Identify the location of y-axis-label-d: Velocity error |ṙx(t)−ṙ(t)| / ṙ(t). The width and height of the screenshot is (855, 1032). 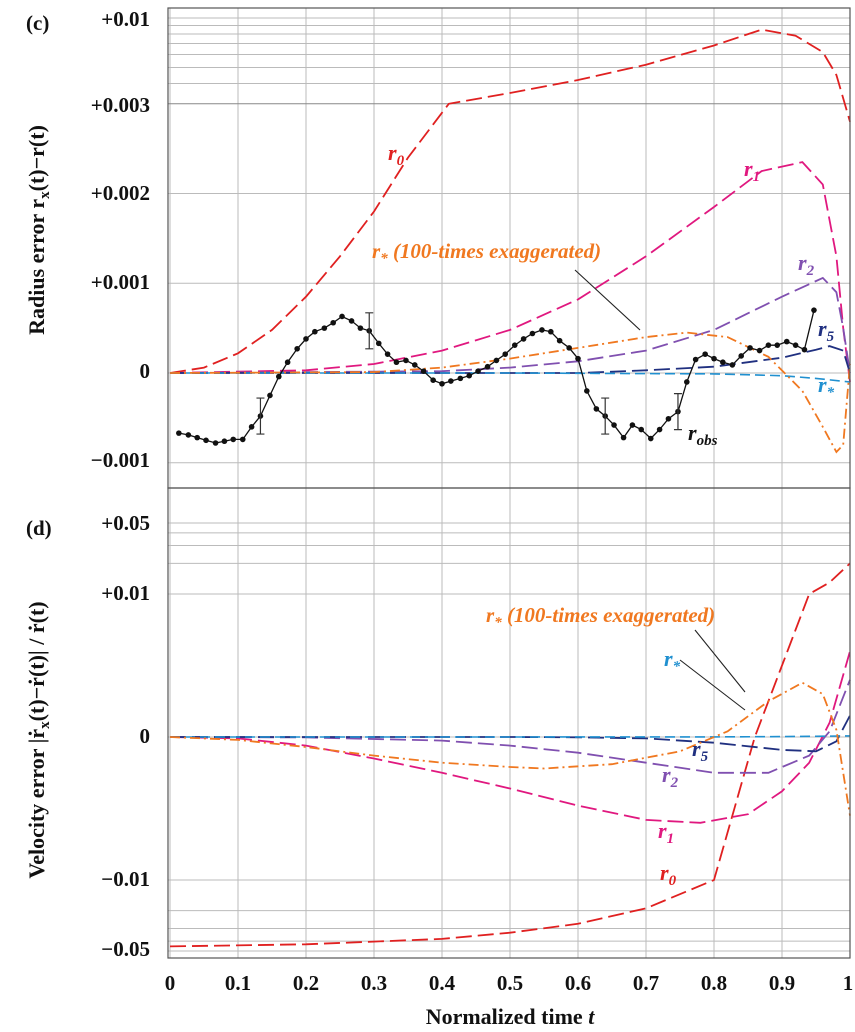
(38, 739).